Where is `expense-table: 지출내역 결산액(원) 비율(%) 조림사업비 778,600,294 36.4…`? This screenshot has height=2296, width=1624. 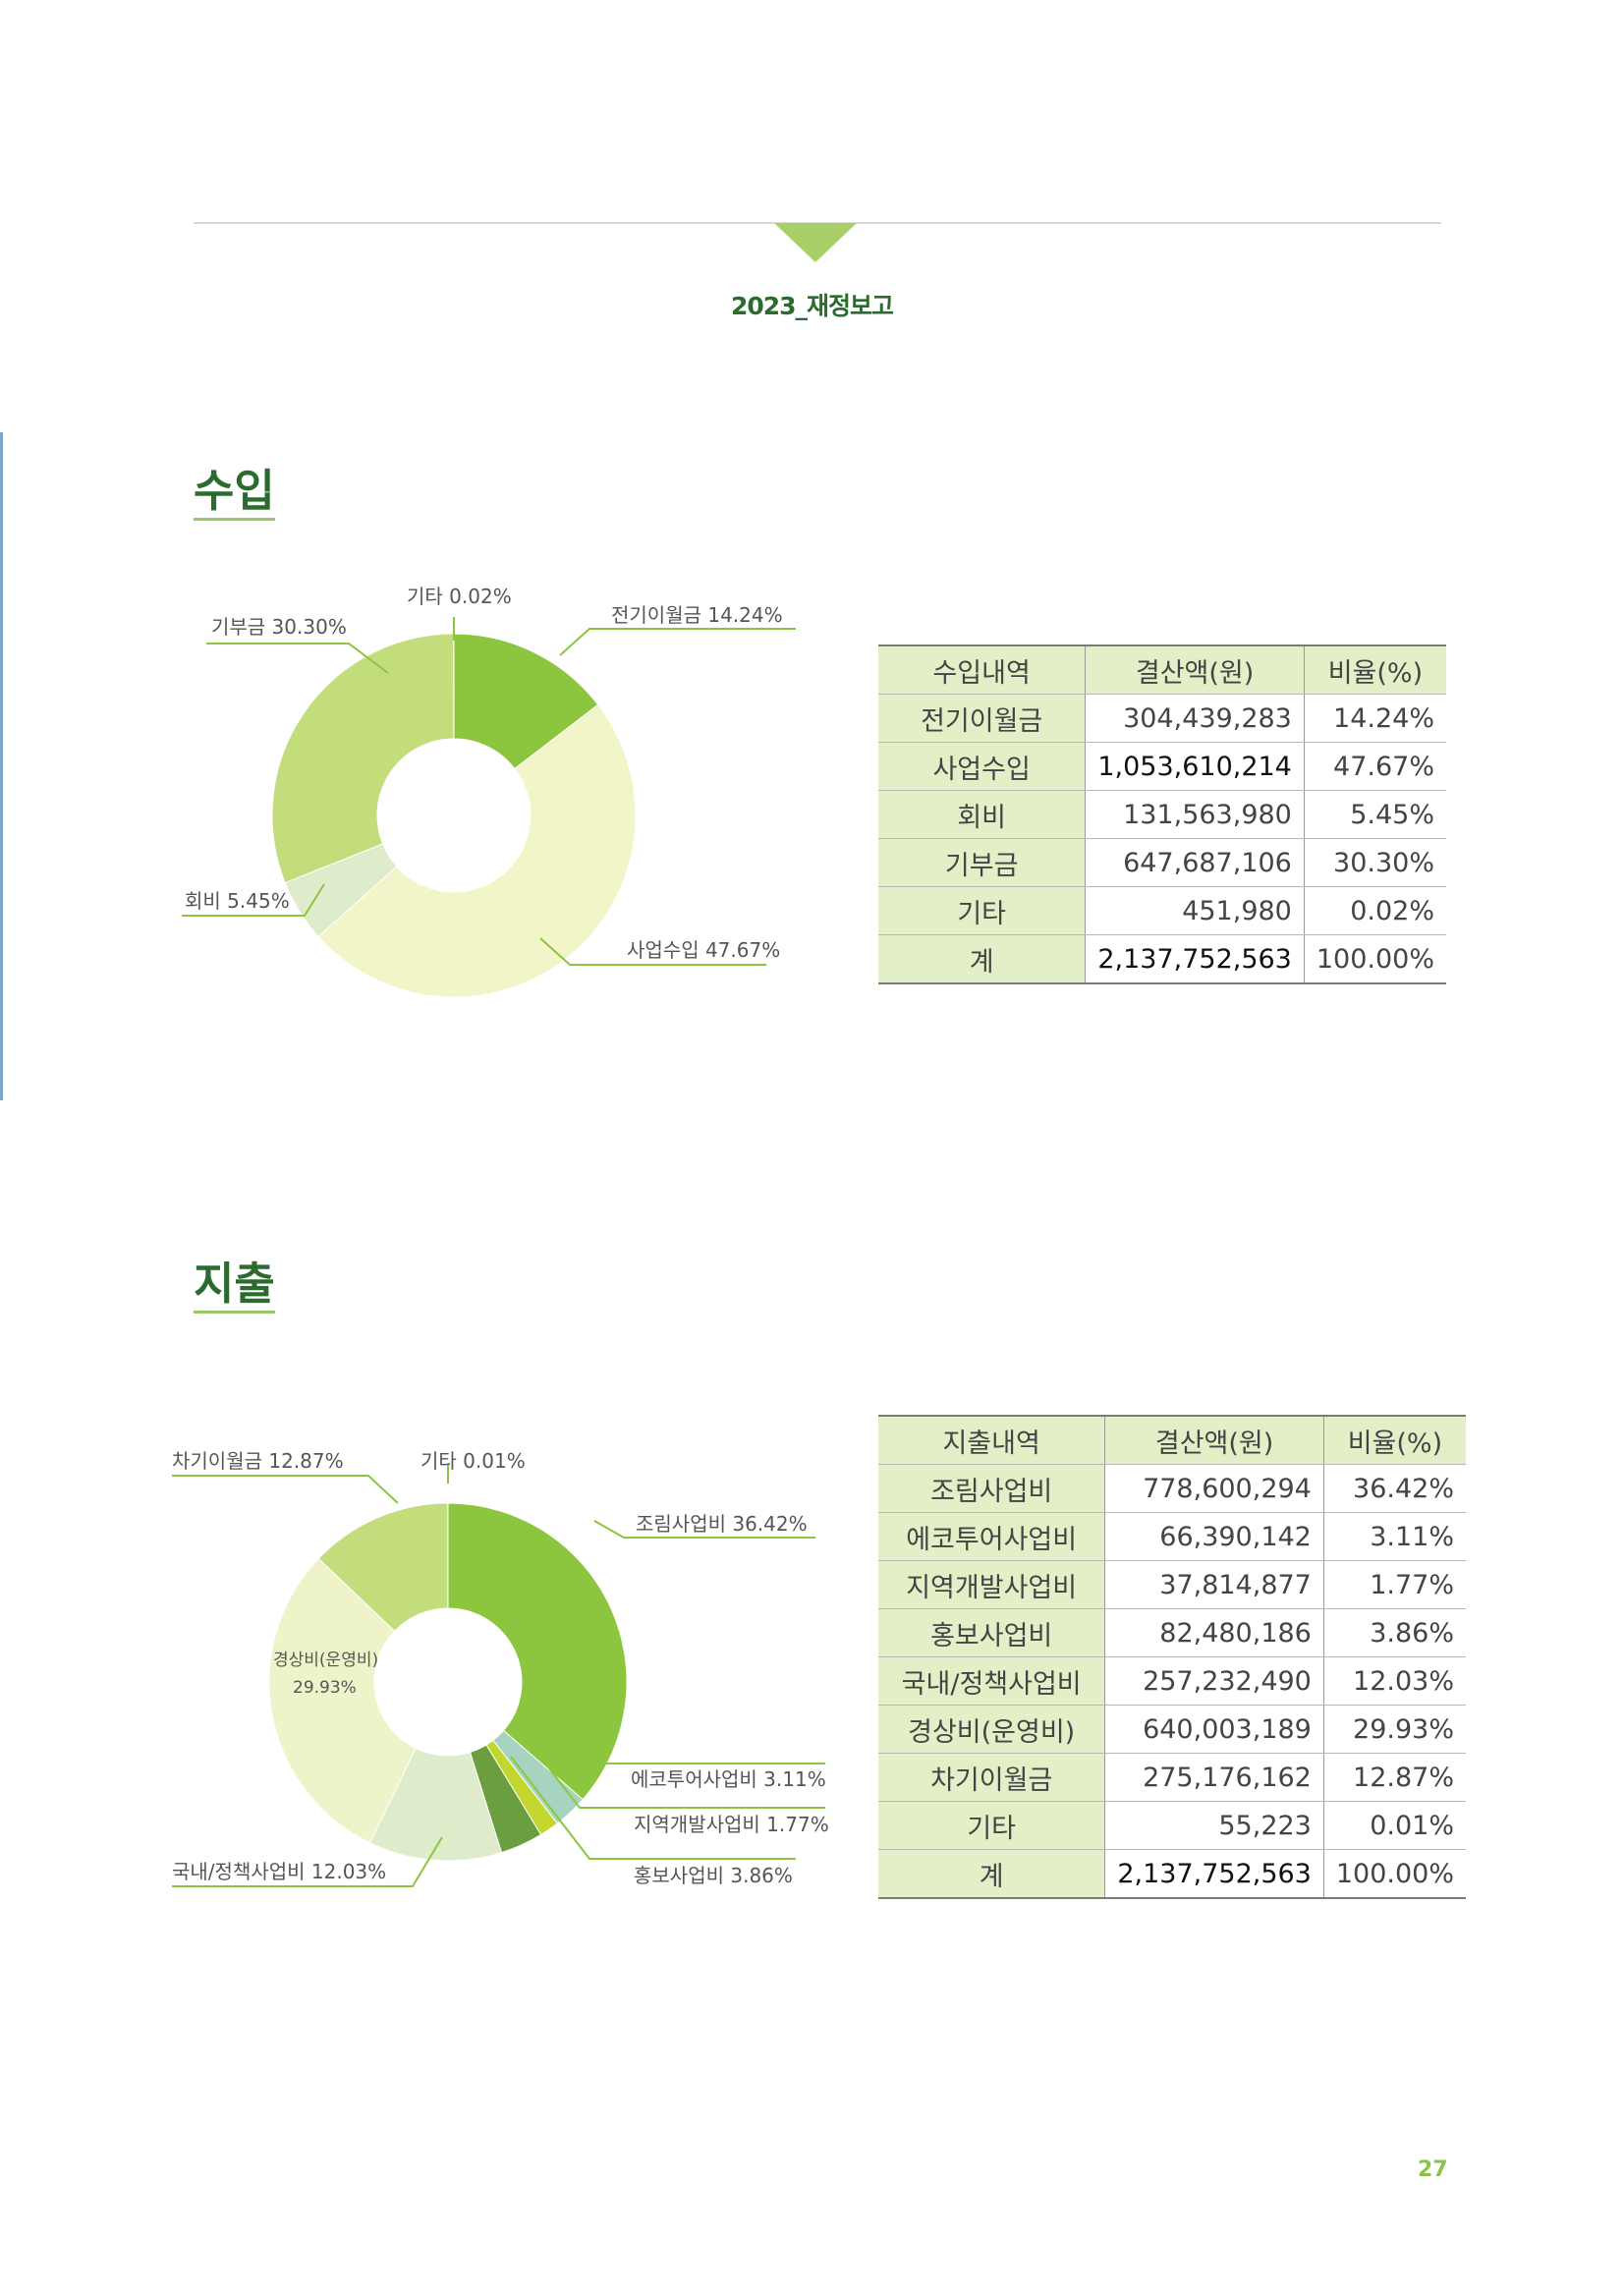
expense-table: 지출내역 결산액(원) 비율(%) 조림사업비 778,600,294 36.4… is located at coordinates (1172, 1657).